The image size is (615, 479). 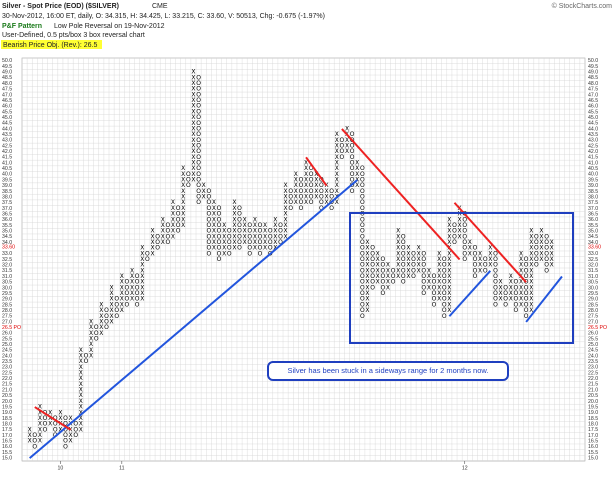 I want to click on y-tick-label-right: 31.5, so click(x=593, y=271).